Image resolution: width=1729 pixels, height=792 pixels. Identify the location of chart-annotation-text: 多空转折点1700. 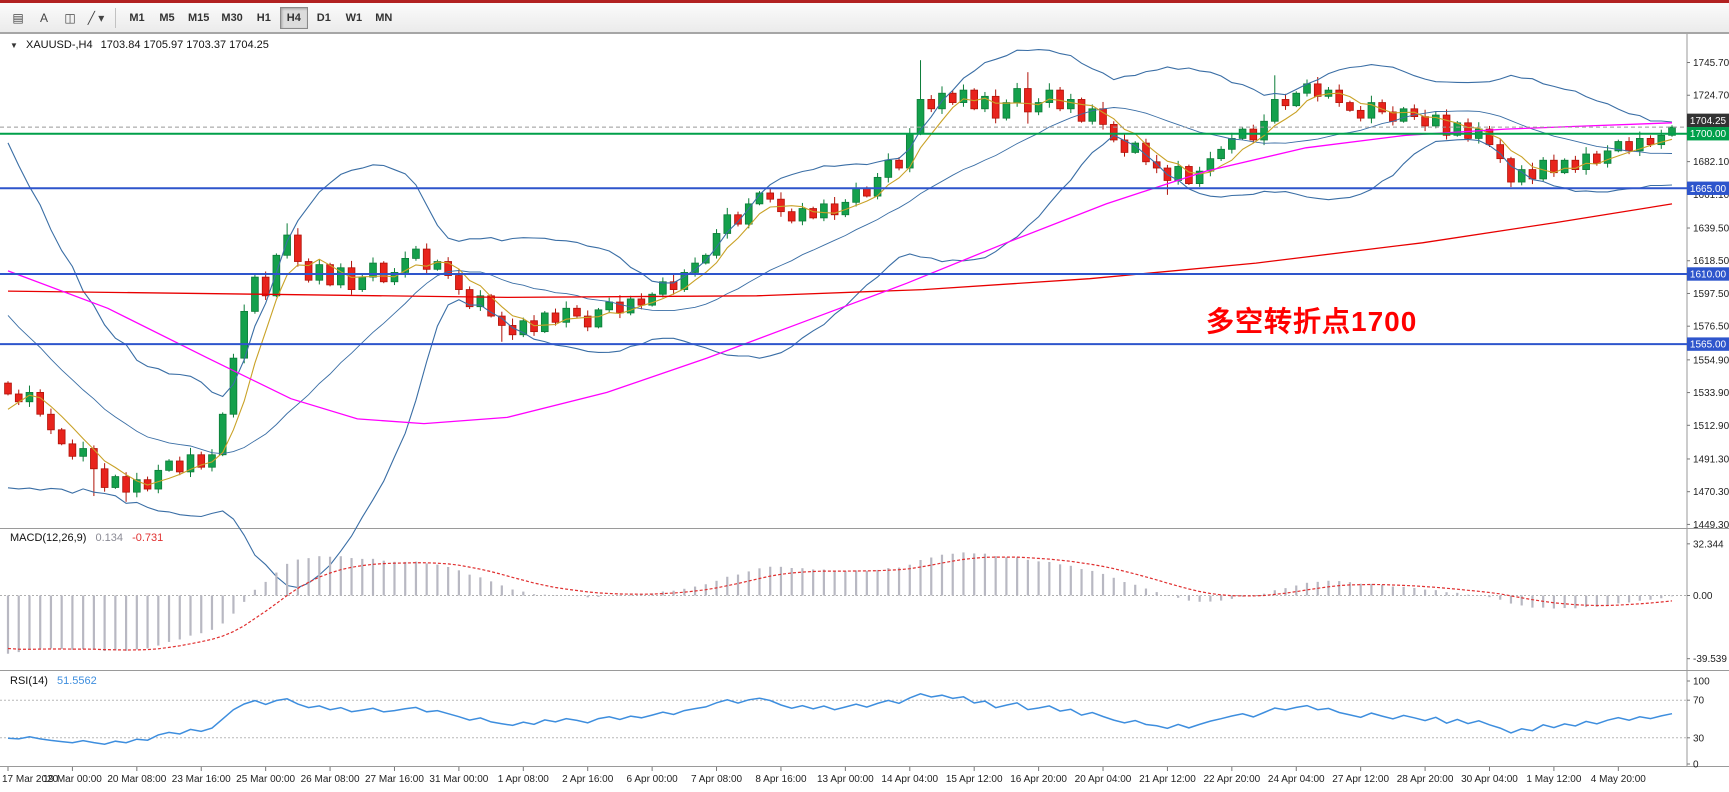
(1312, 321).